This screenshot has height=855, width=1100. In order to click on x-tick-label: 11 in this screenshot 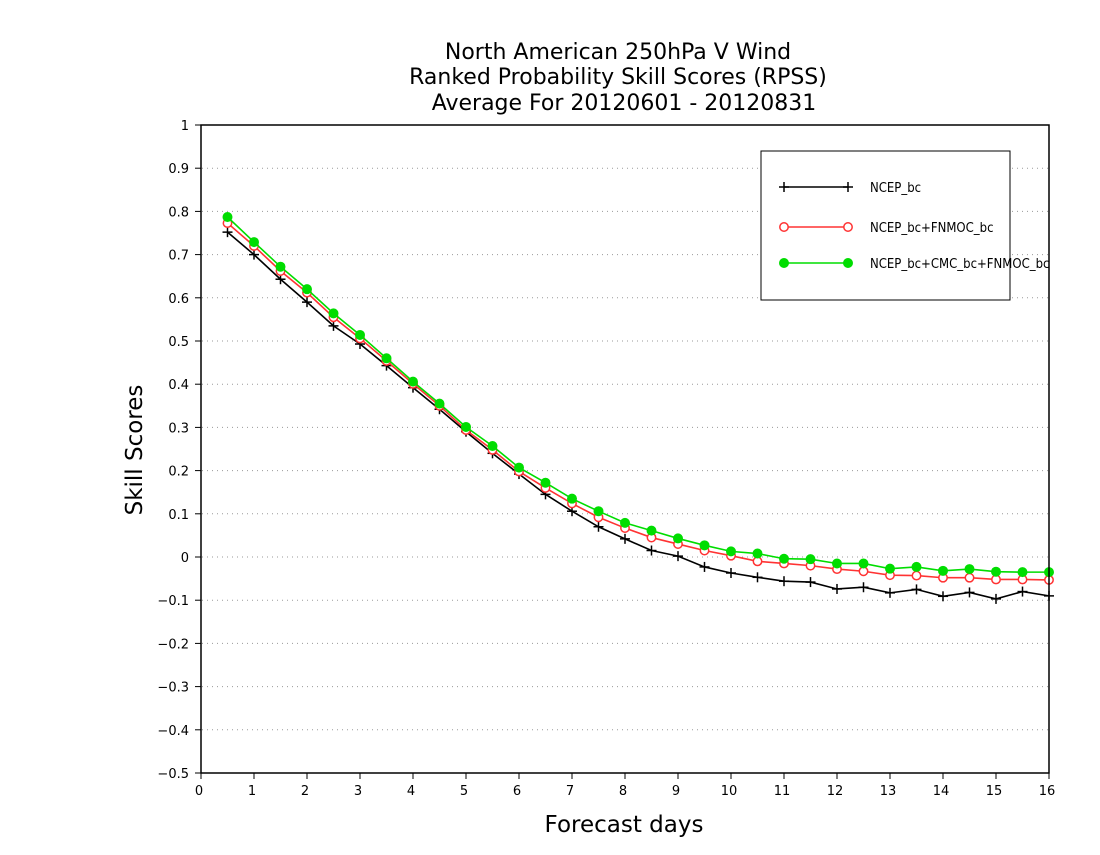, I will do `click(782, 791)`.